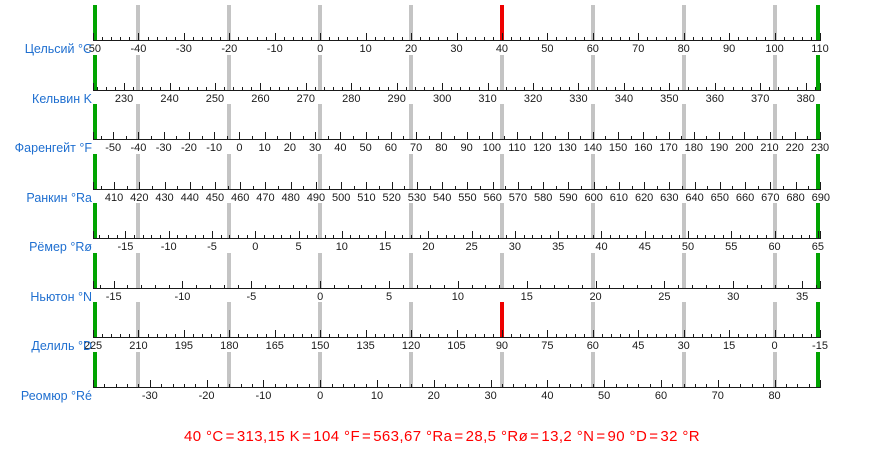  What do you see at coordinates (184, 346) in the screenshot?
I see `tick-label: 195` at bounding box center [184, 346].